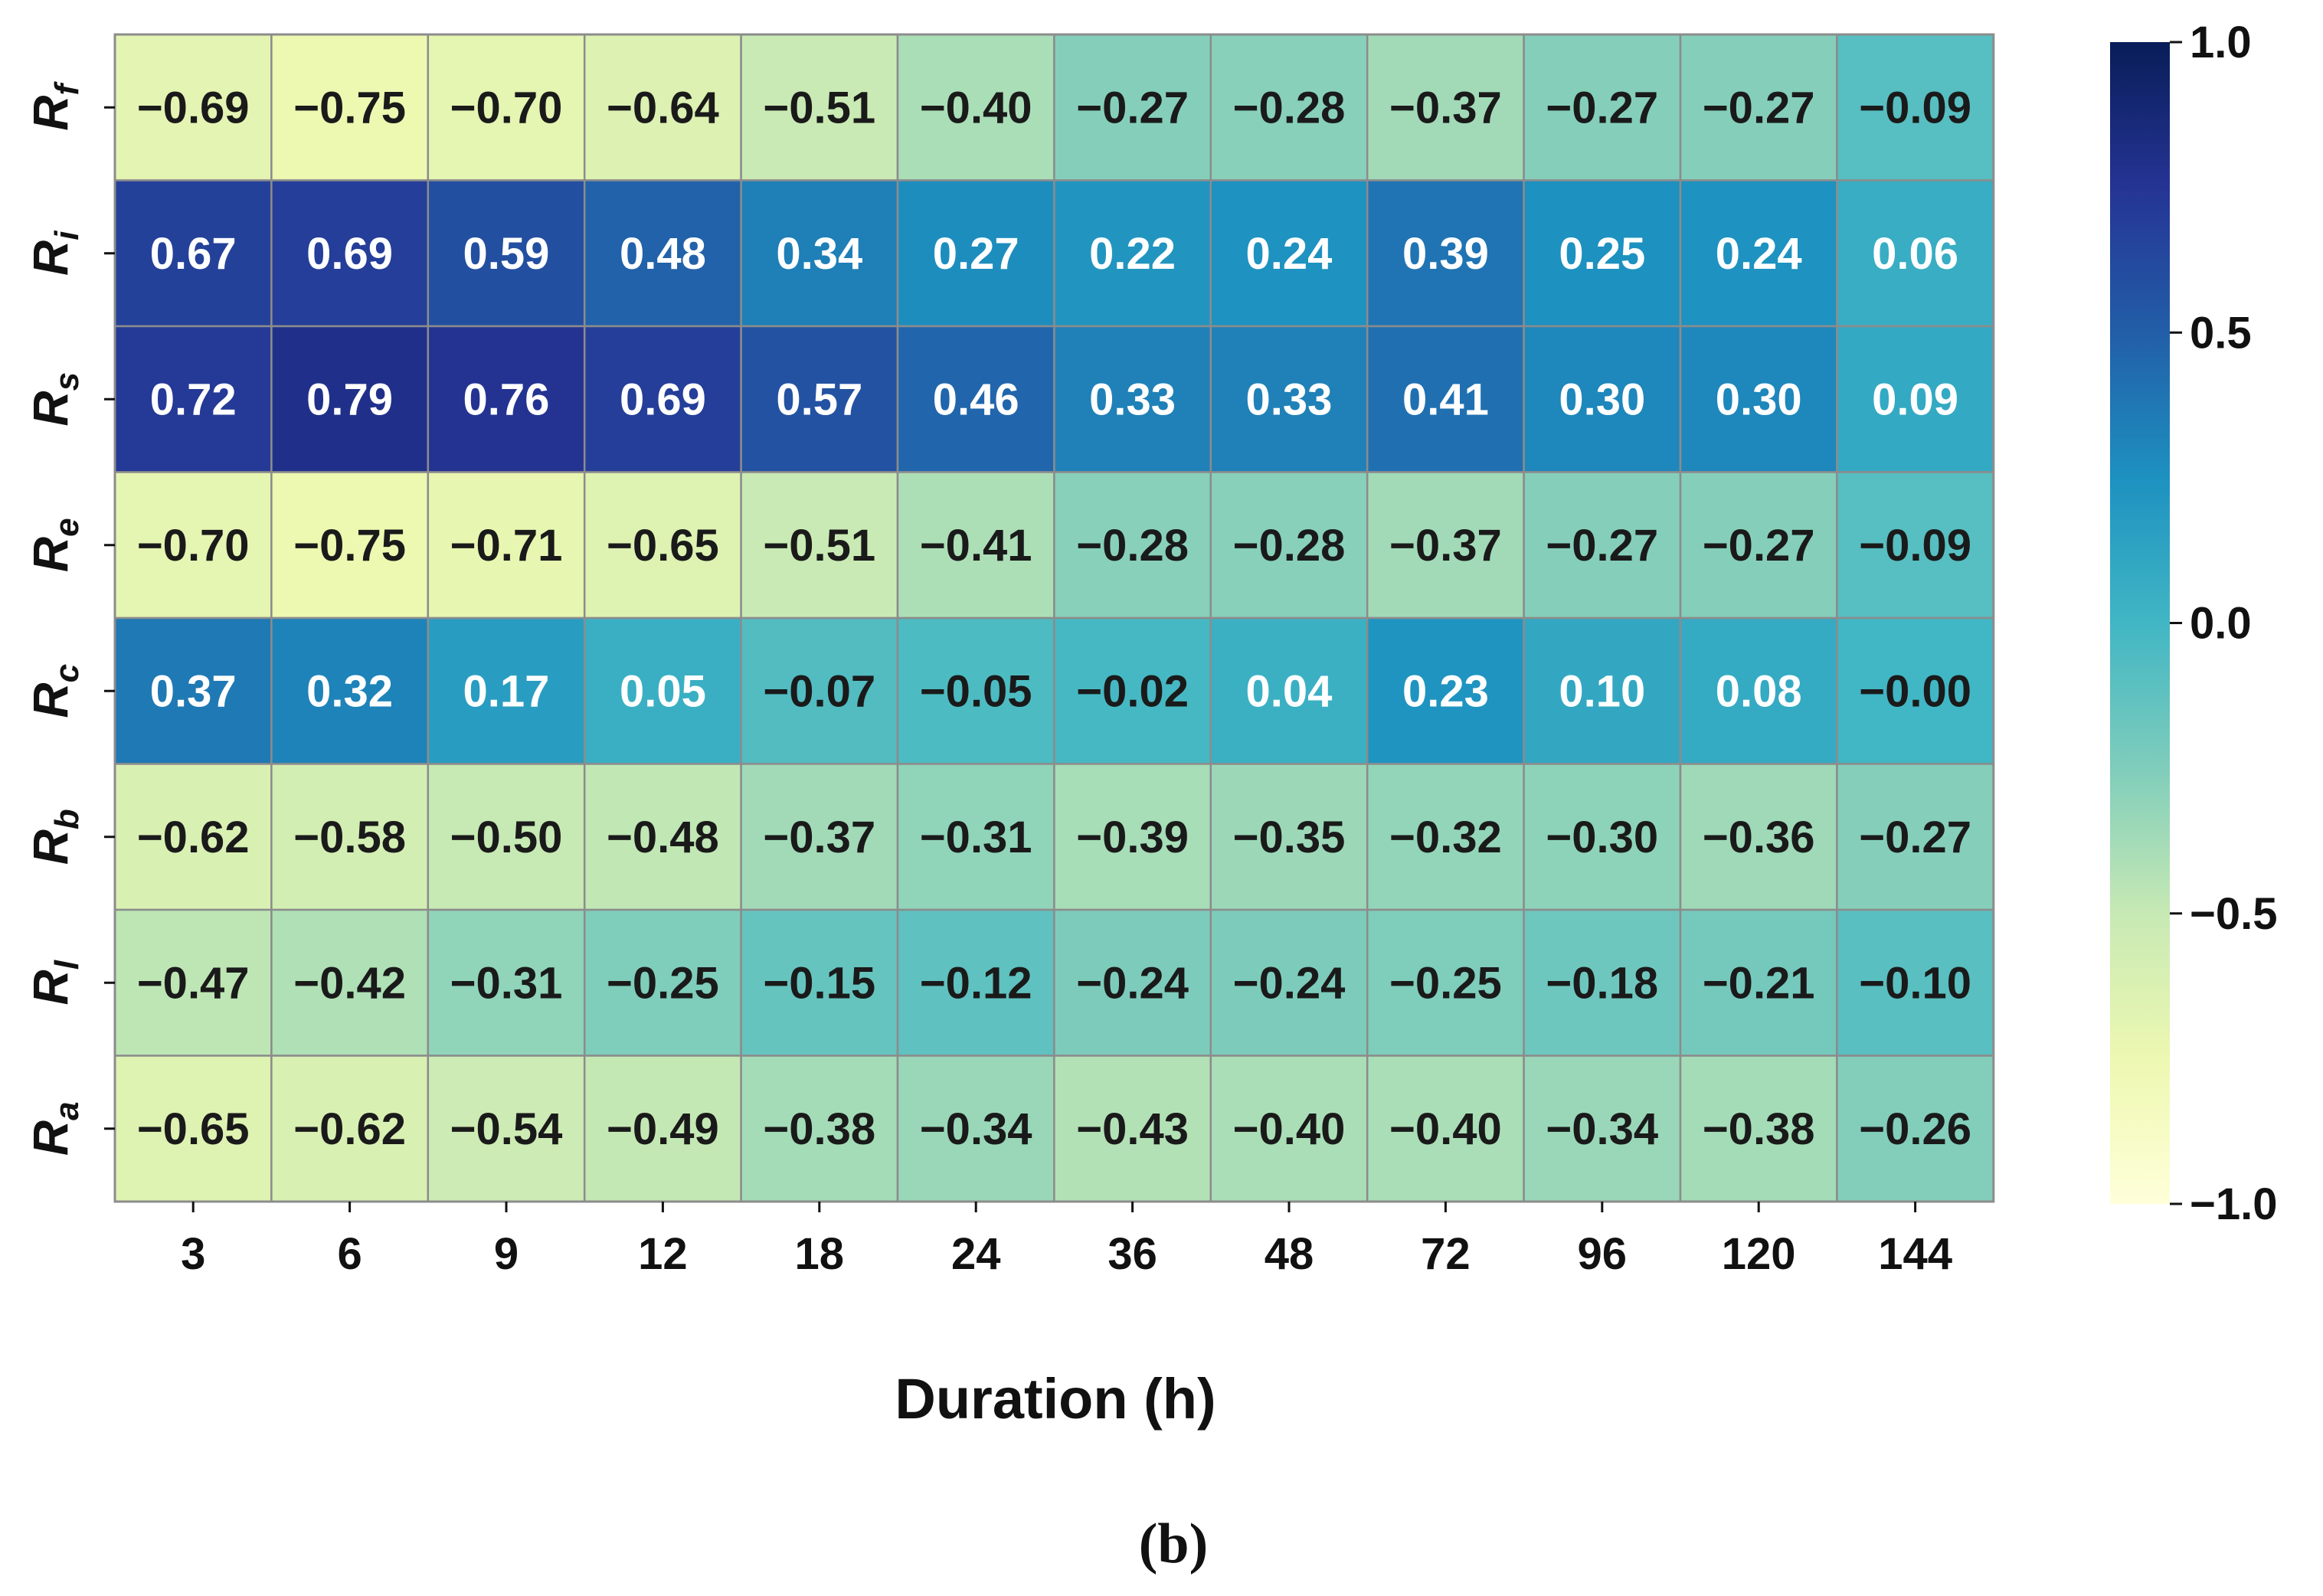 This screenshot has height=1596, width=2323. Describe the element at coordinates (1289, 254) in the screenshot. I see `cell-value-label: 0.24` at that location.